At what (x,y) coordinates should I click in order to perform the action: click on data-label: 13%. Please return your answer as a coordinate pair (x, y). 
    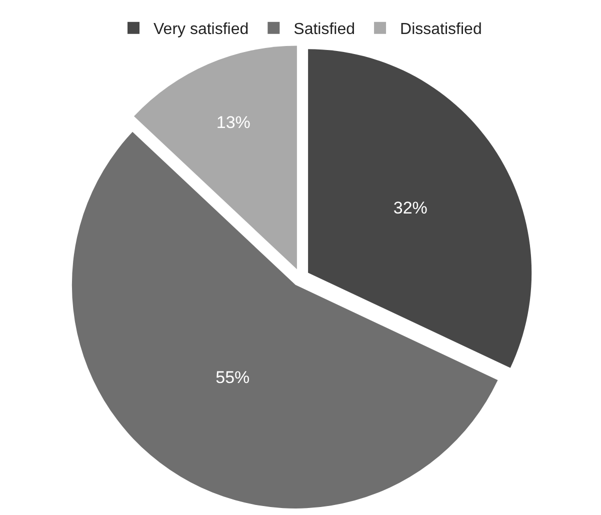
    Looking at the image, I should click on (233, 122).